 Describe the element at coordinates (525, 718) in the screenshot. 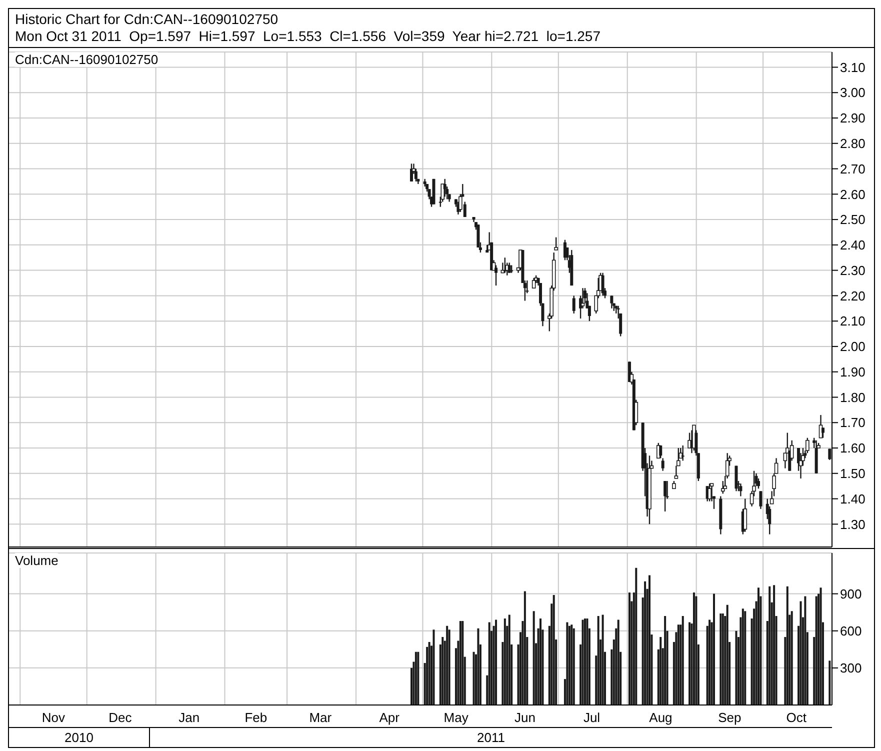

I see `x-tick-label: Jun` at that location.